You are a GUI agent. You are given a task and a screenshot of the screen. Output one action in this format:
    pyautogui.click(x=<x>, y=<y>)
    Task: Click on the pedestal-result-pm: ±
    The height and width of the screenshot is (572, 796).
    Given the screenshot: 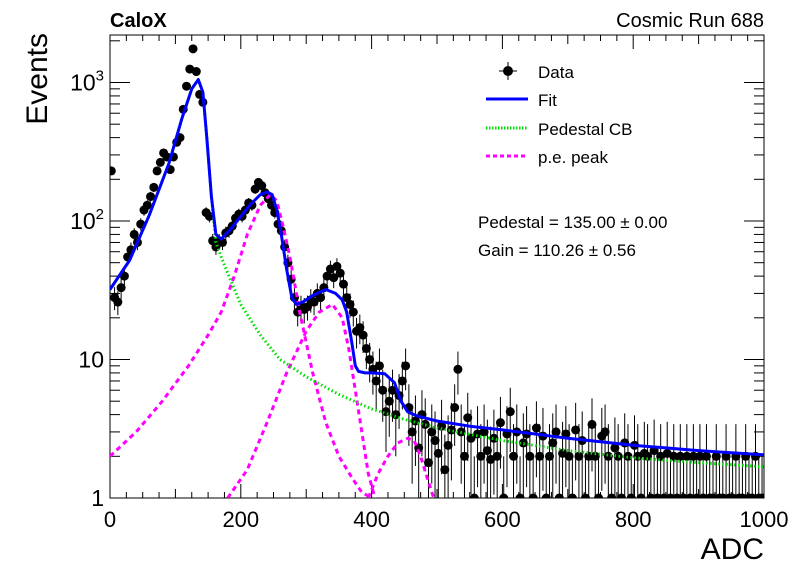 What is the action you would take?
    pyautogui.click(x=624, y=222)
    